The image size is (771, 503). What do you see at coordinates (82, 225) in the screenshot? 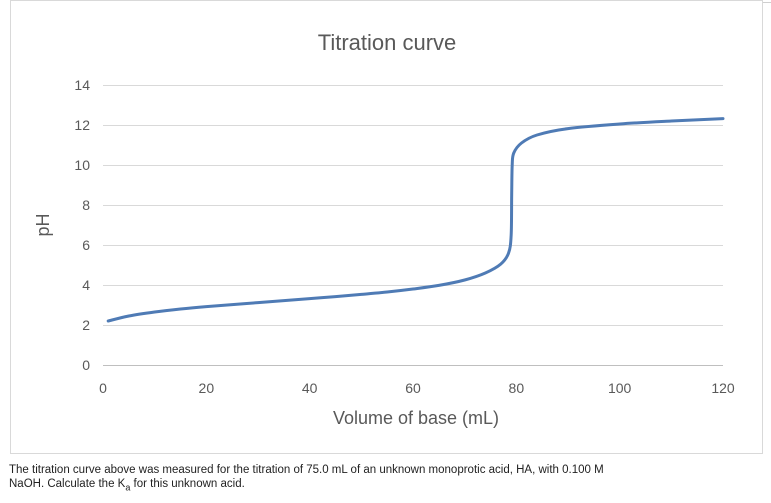
I see `y-tick-labels: 0 2 4 6 8 10 12 14` at bounding box center [82, 225].